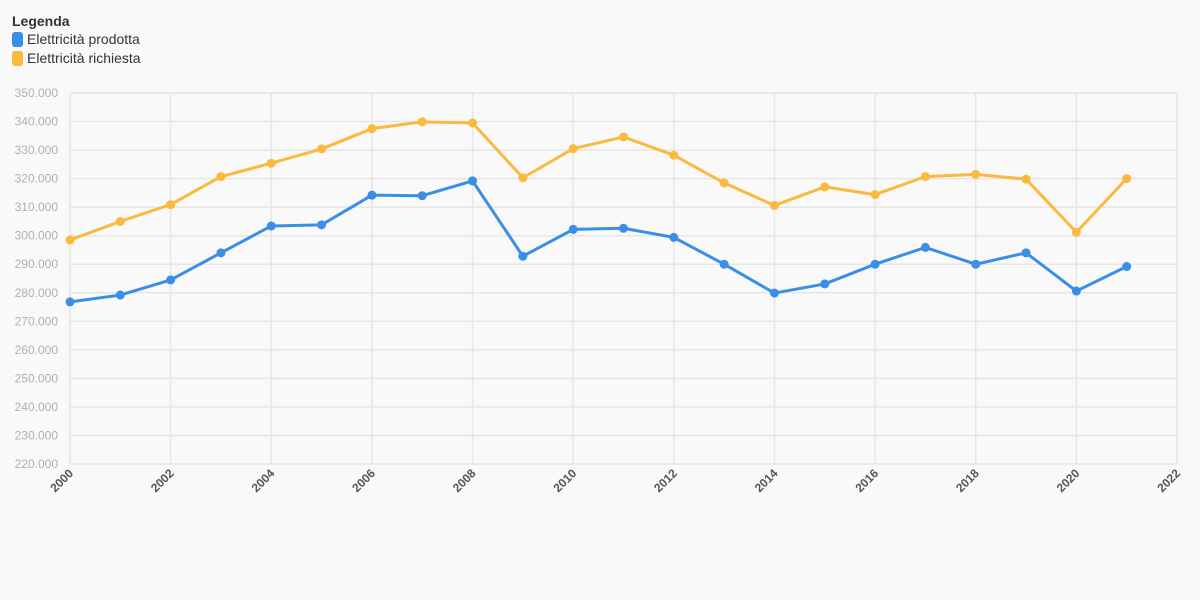 This screenshot has width=1200, height=600. I want to click on x-tick-label: 2012, so click(665, 480).